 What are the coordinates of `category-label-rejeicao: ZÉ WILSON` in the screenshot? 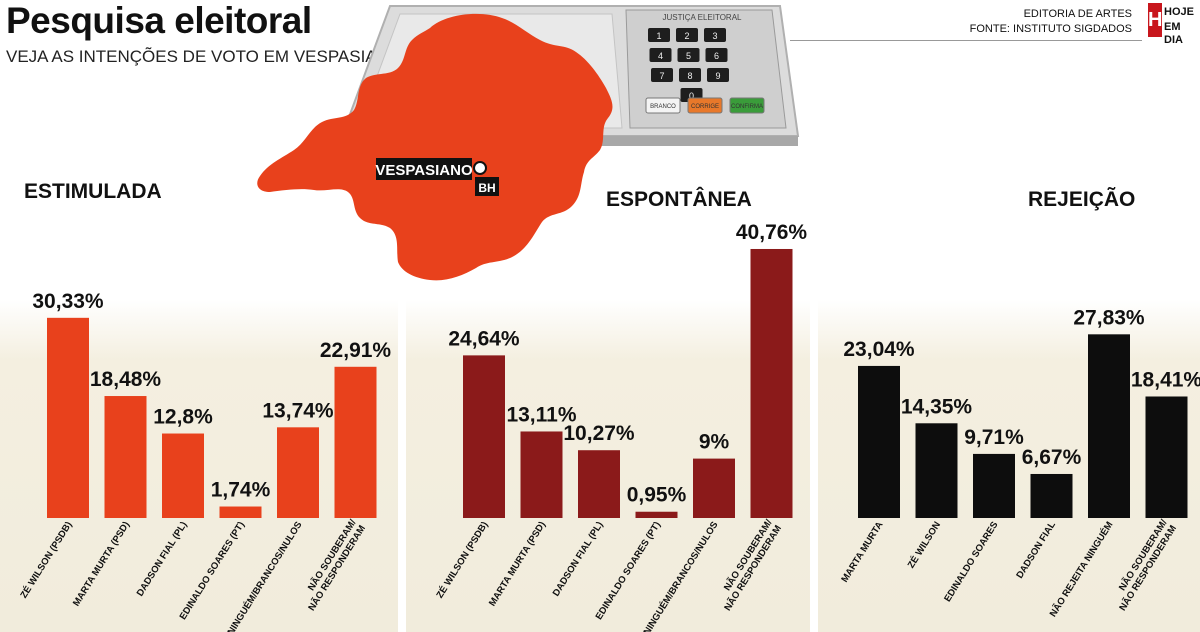 It's located at (924, 545).